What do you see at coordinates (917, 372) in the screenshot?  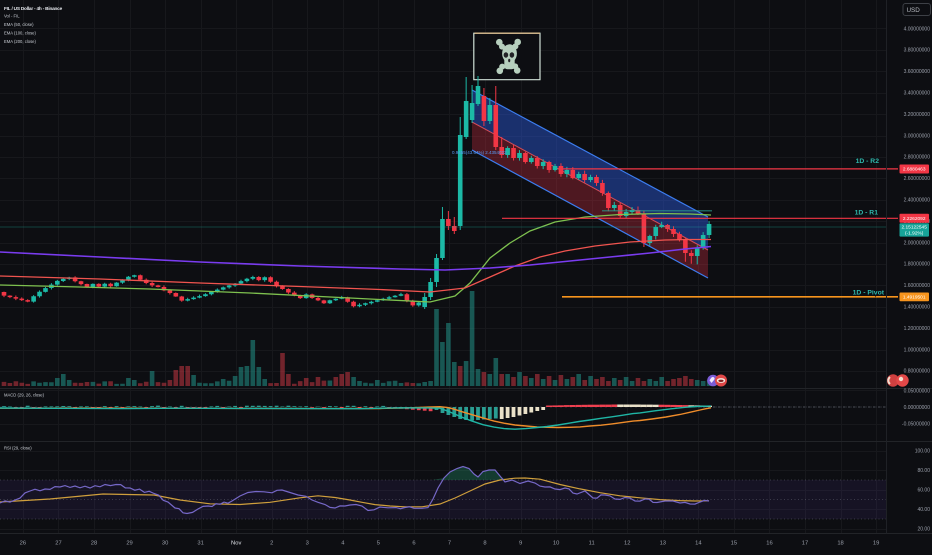 I see `svg-text: 0.80000000` at bounding box center [917, 372].